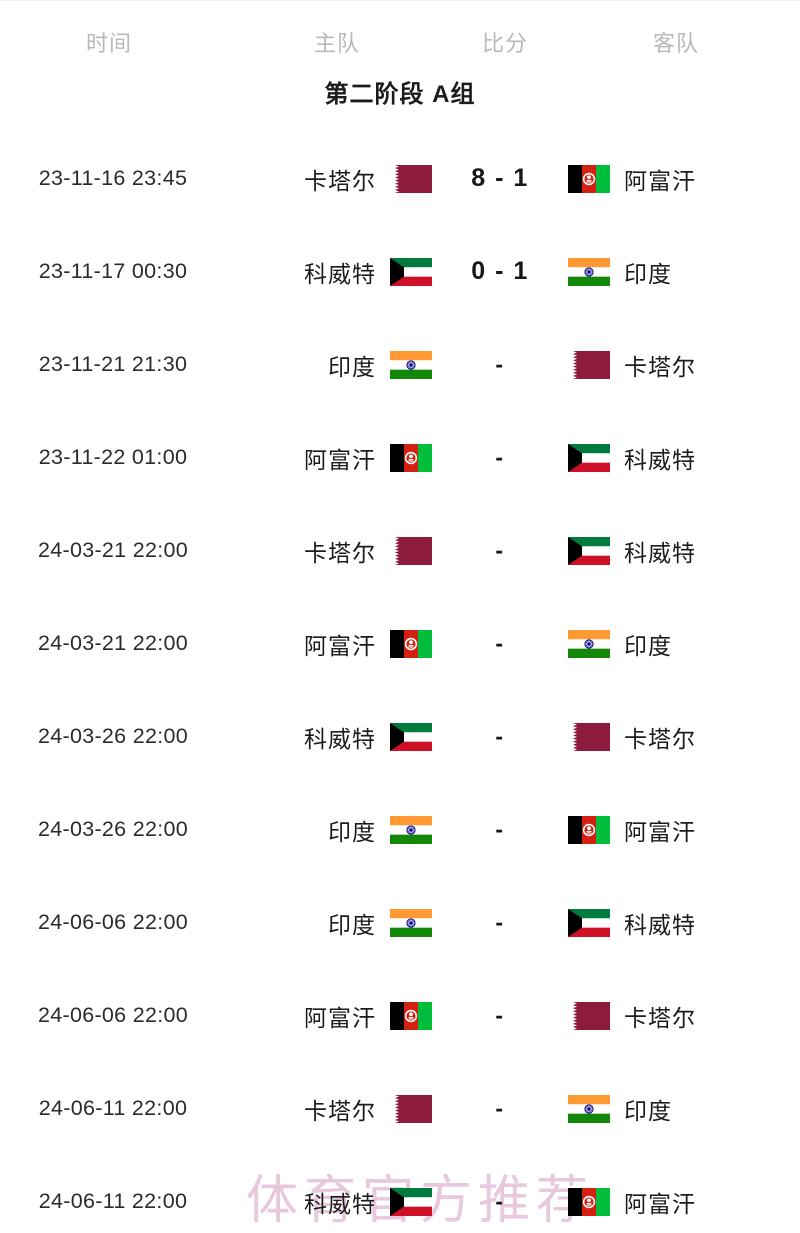  I want to click on column-header-time: 时间, so click(108, 43).